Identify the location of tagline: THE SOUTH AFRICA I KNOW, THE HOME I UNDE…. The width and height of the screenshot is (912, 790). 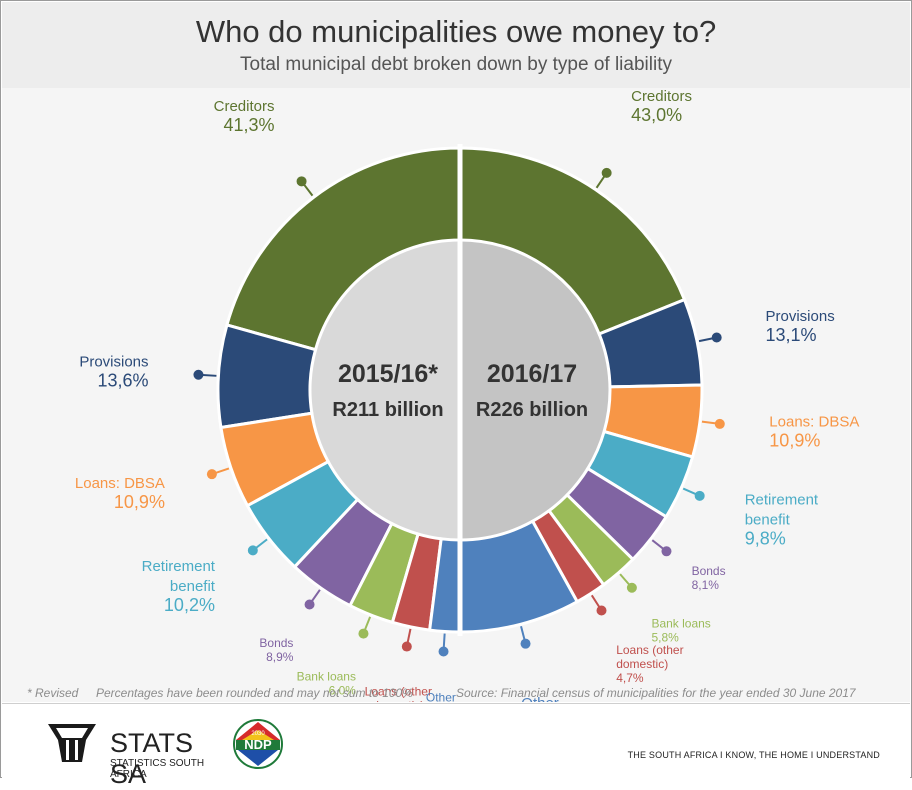
(753, 755).